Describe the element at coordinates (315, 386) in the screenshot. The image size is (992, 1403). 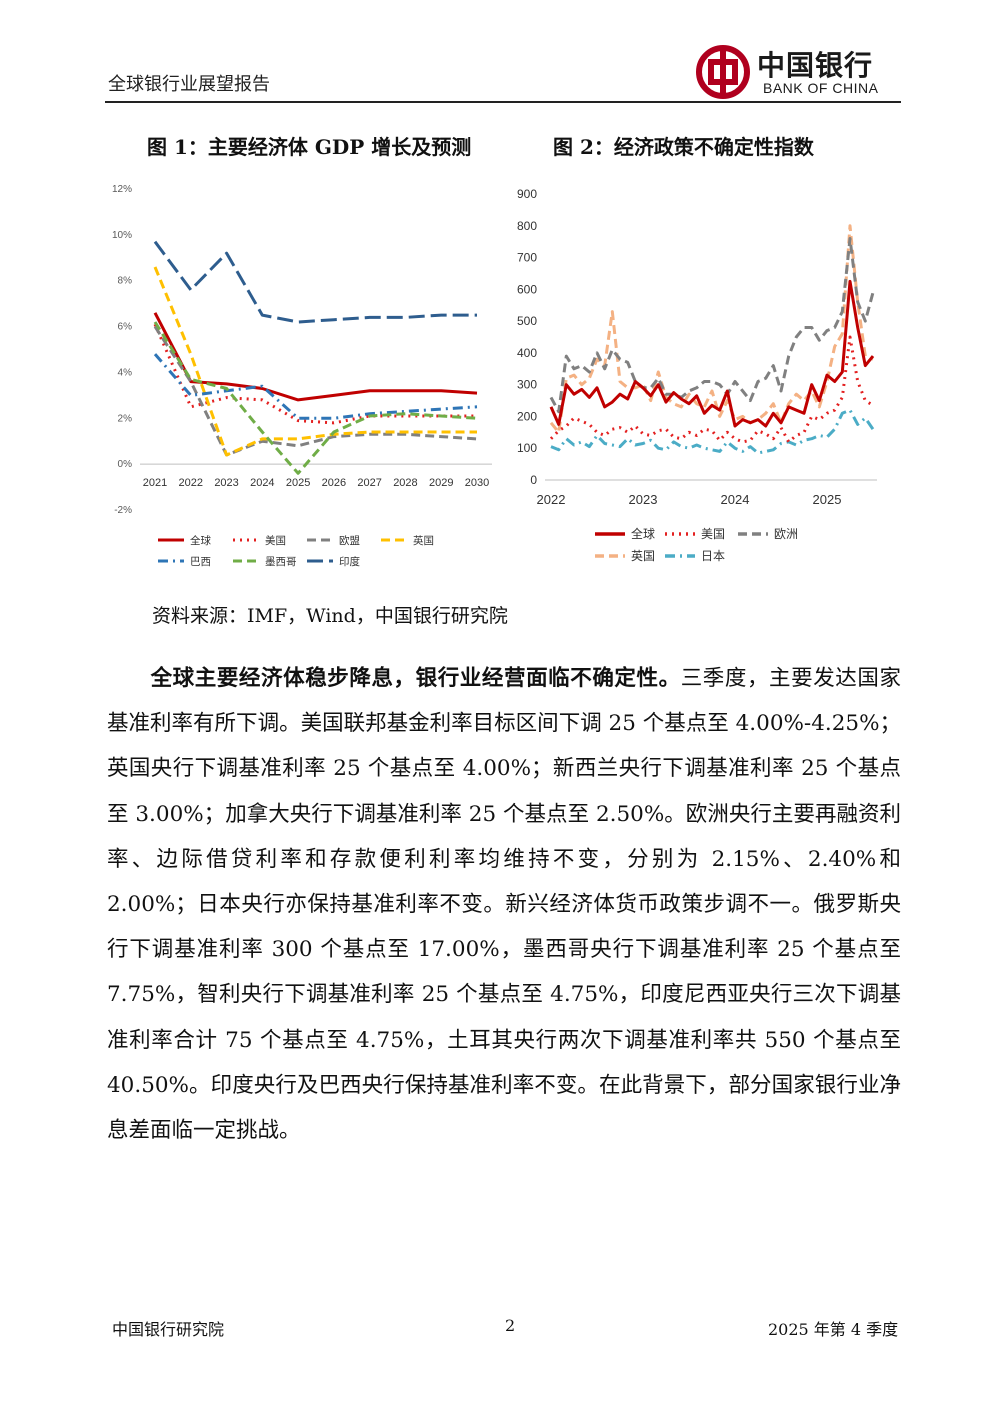
I see `series-line-巴西` at that location.